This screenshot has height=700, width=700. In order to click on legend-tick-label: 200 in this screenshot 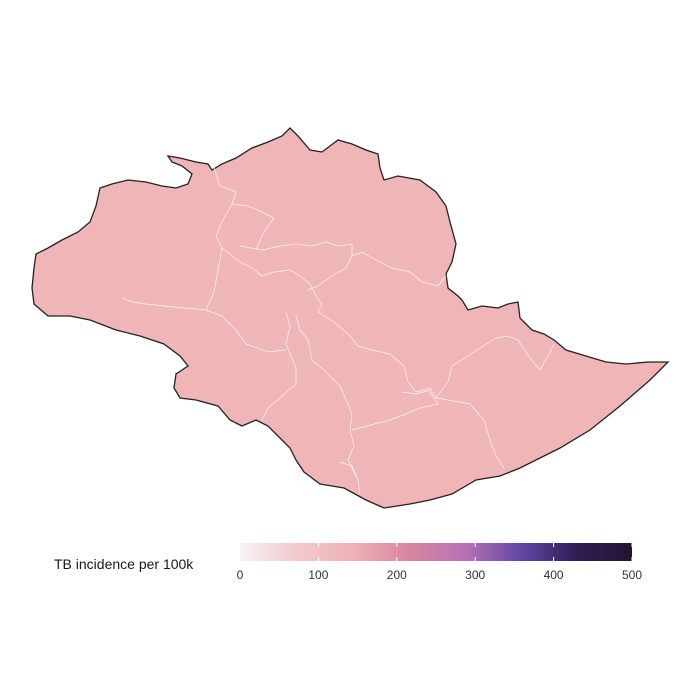, I will do `click(397, 575)`.